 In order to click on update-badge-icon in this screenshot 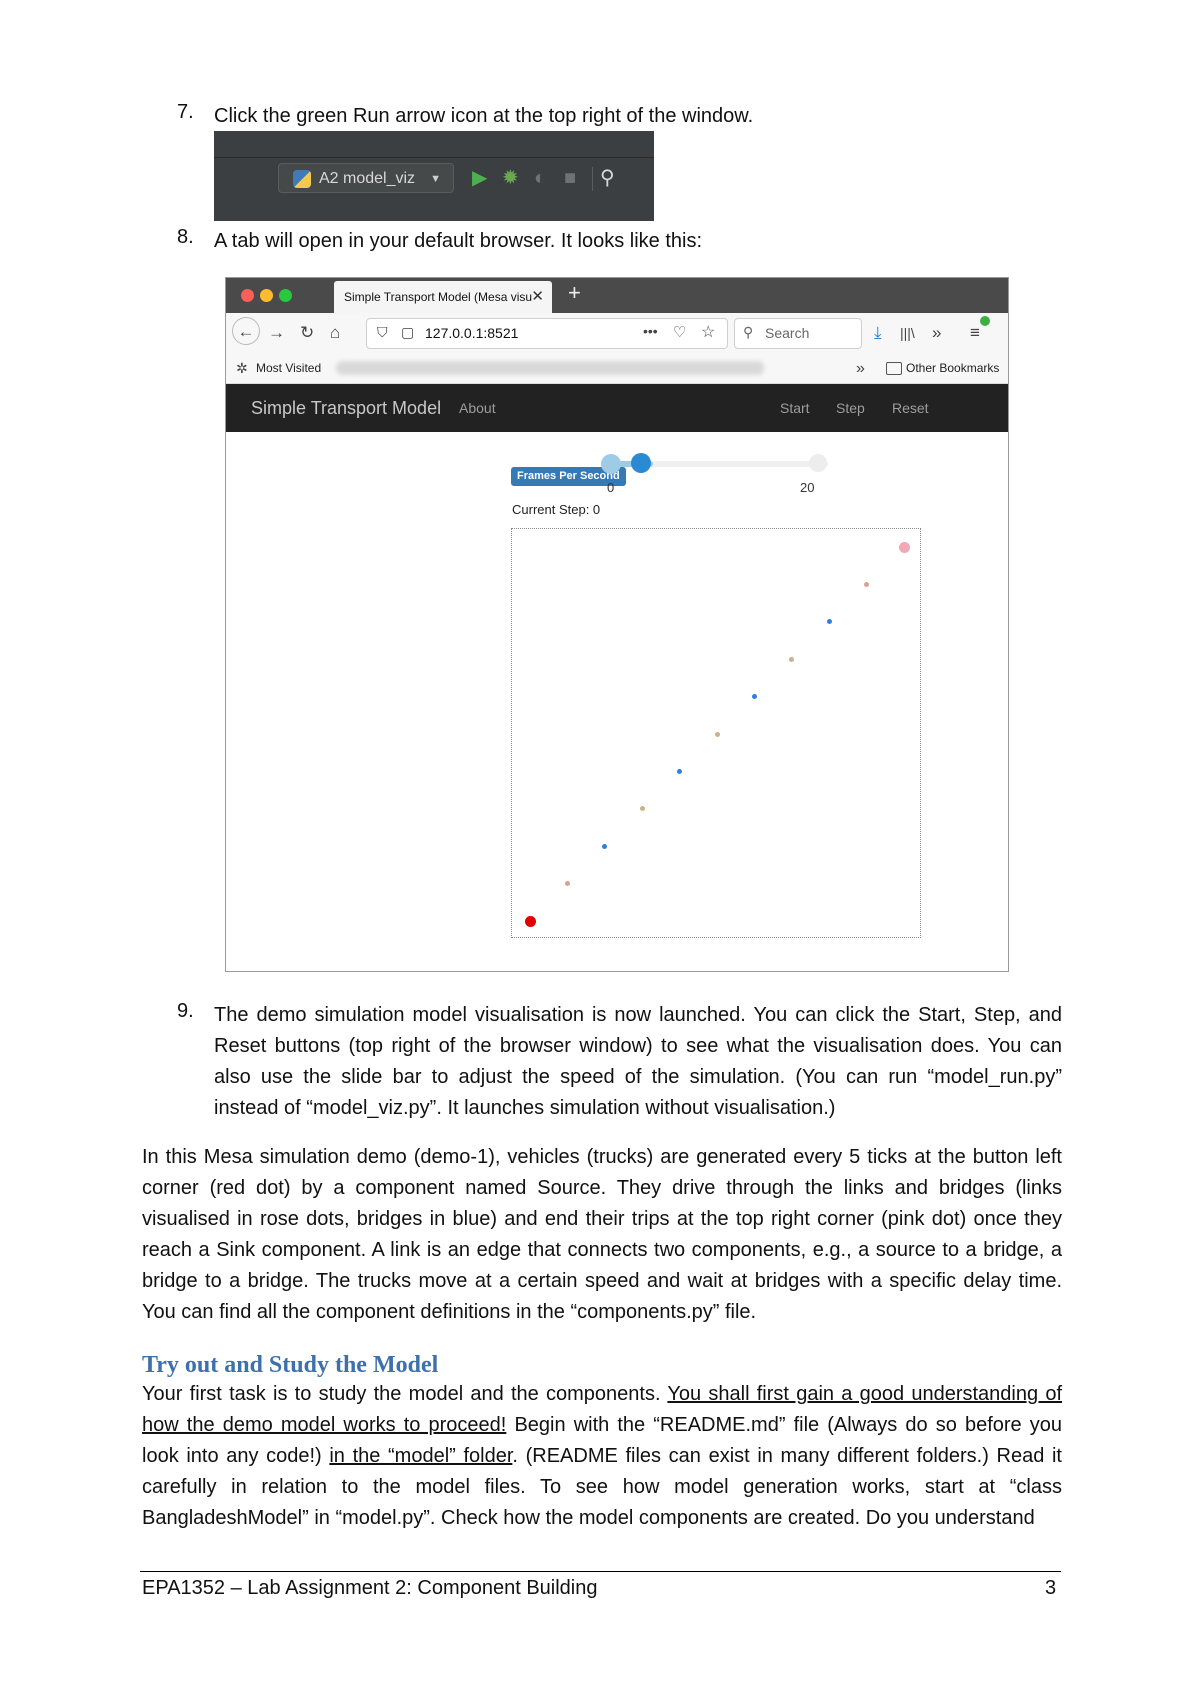, I will do `click(985, 321)`.